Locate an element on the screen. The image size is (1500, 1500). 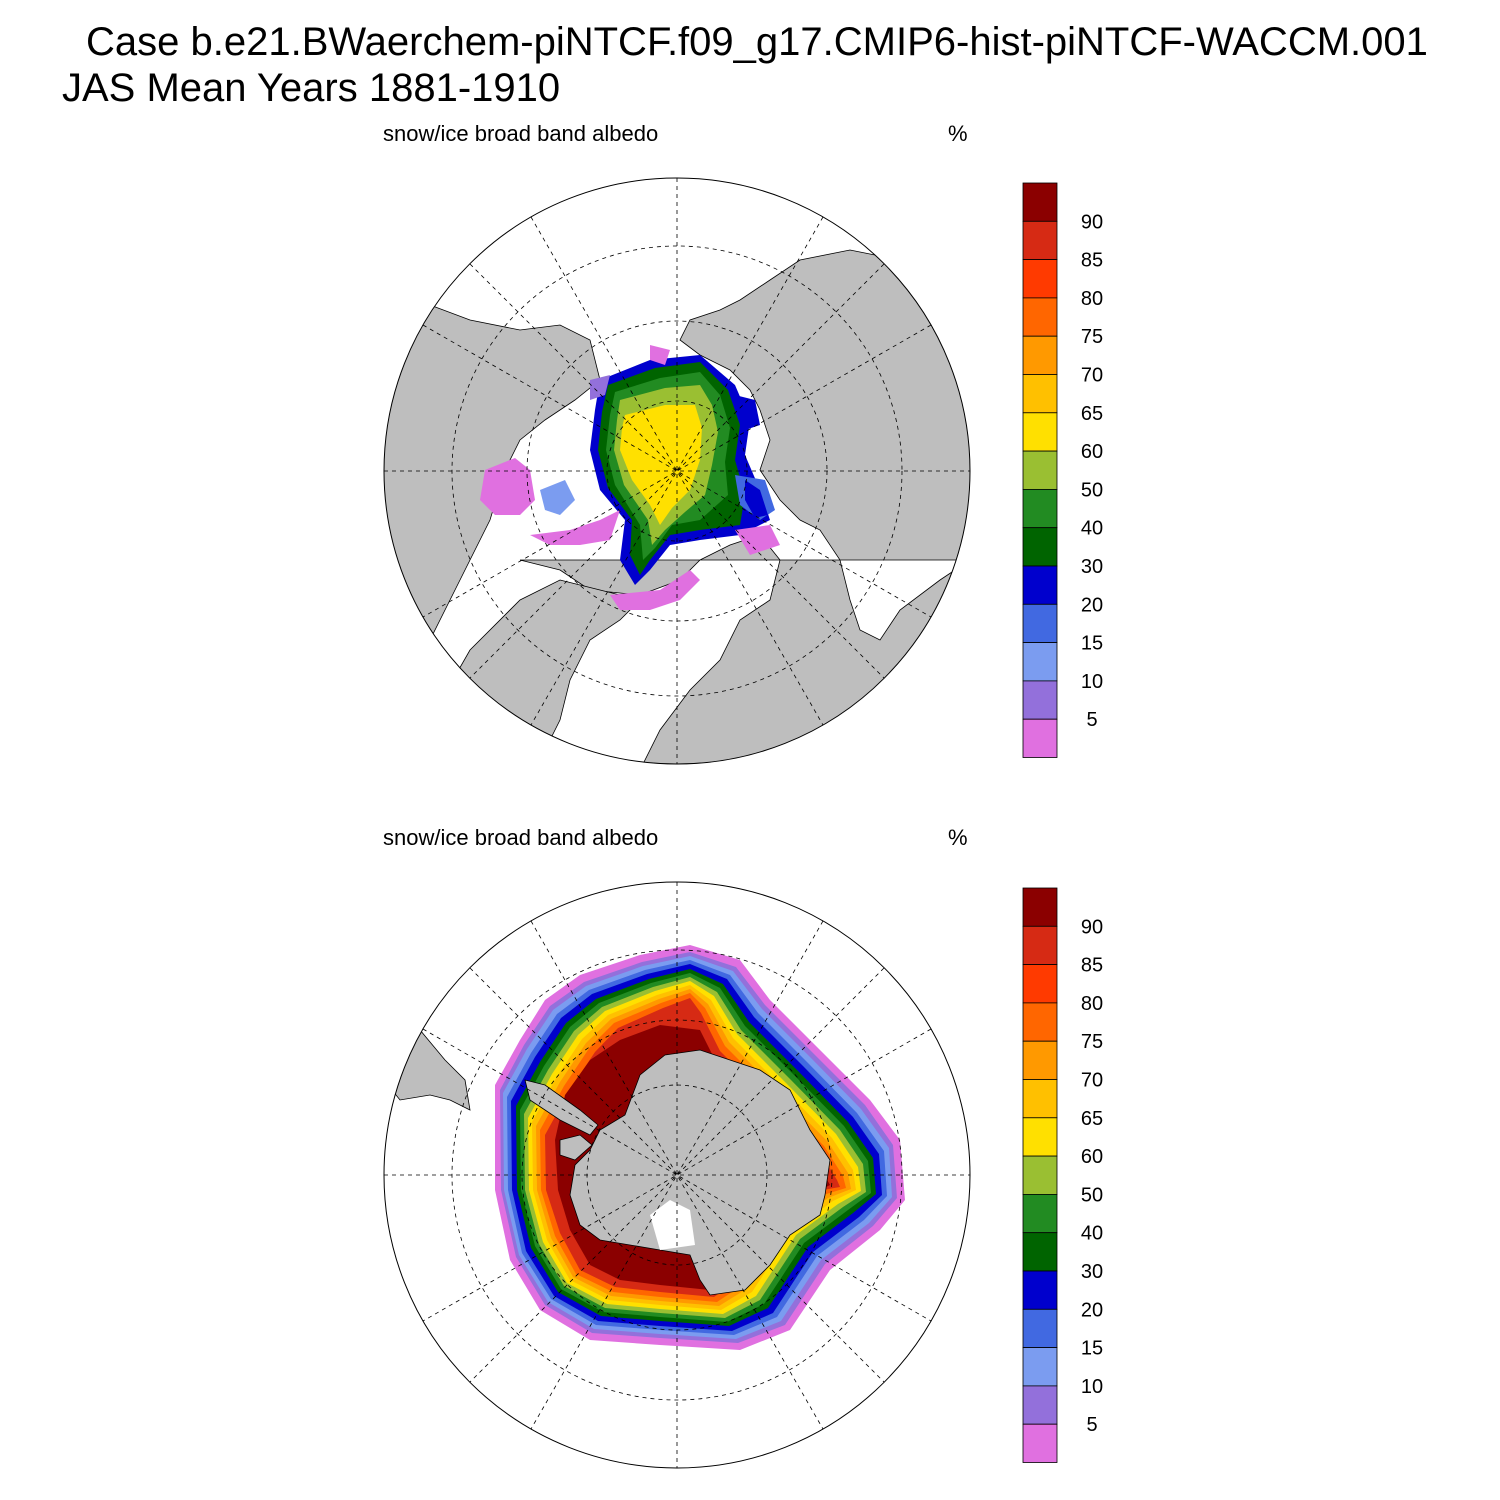
north-hudson-low is located at coordinates (507, 486).